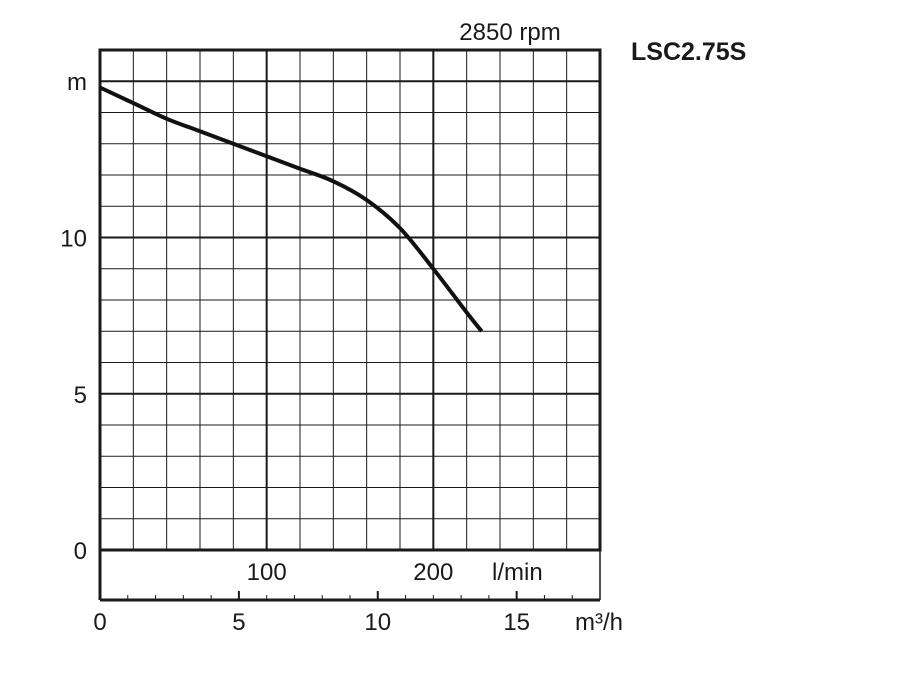 Image resolution: width=900 pixels, height=700 pixels. Describe the element at coordinates (688, 52) in the screenshot. I see `model-label: LSC2.75S` at that location.